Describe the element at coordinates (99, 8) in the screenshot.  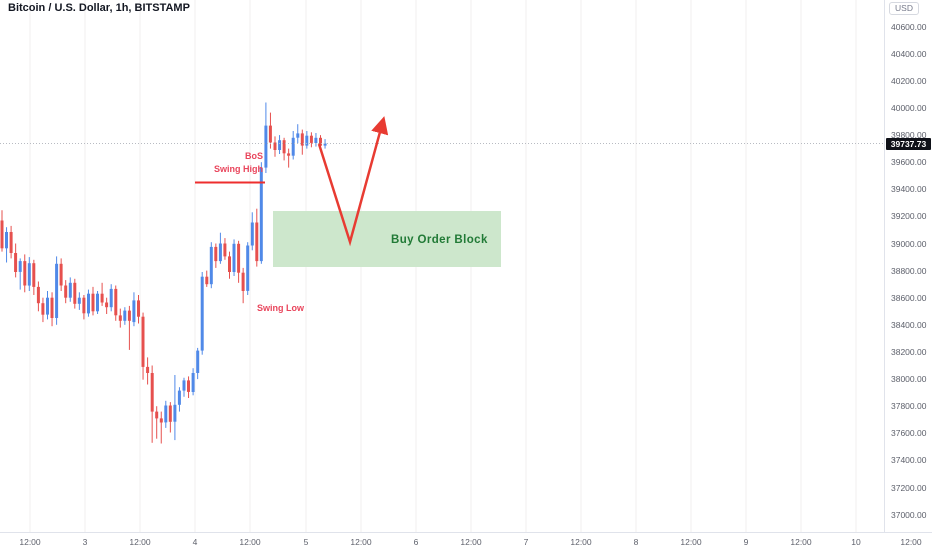
I see `symbol-title: Bitcoin / U.S. Dollar, 1h, BITSTAMP` at that location.